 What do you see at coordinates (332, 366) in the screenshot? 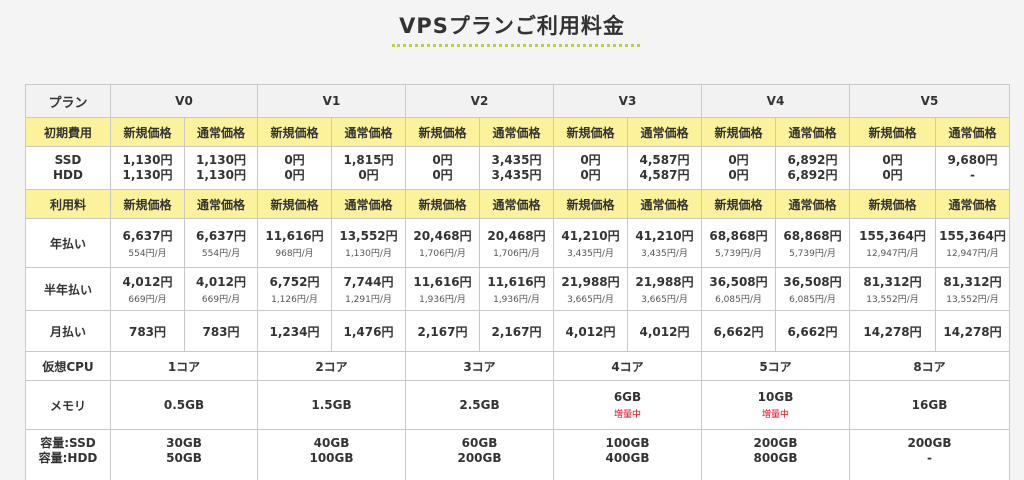
I see `cpu-value: 2コア` at bounding box center [332, 366].